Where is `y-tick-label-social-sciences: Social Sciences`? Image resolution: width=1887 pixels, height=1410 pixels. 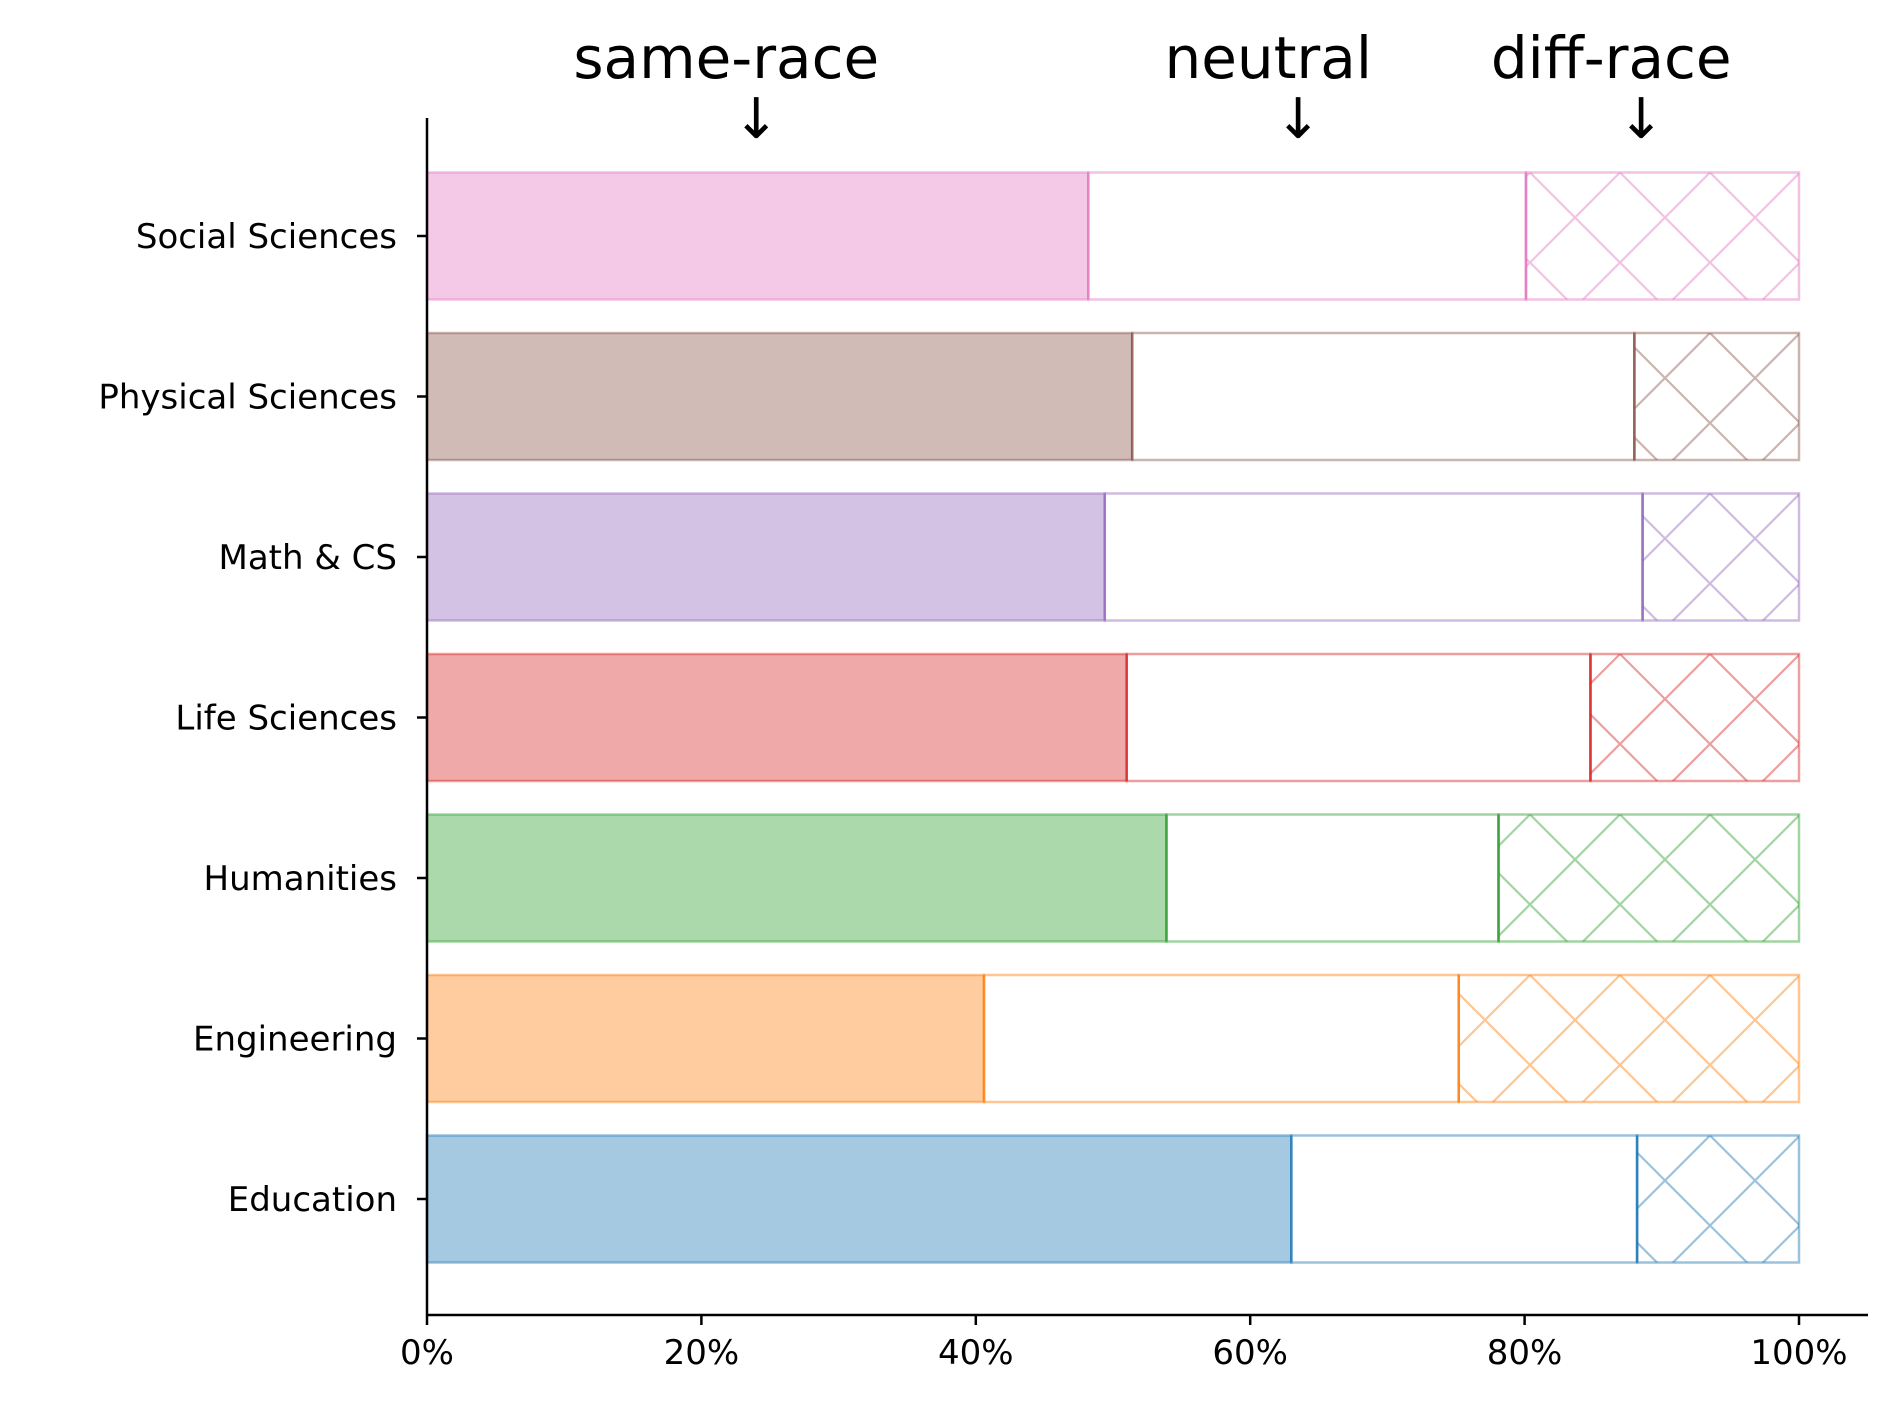
y-tick-label-social-sciences: Social Sciences is located at coordinates (266, 237).